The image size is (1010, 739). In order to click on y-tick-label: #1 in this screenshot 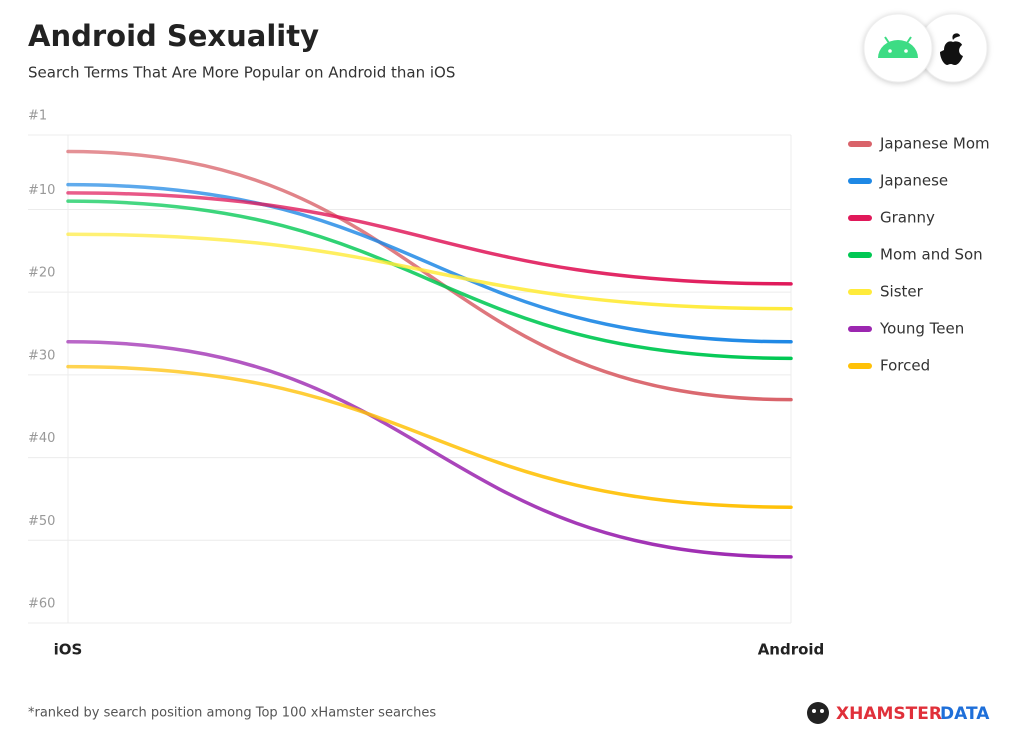, I will do `click(37, 116)`.